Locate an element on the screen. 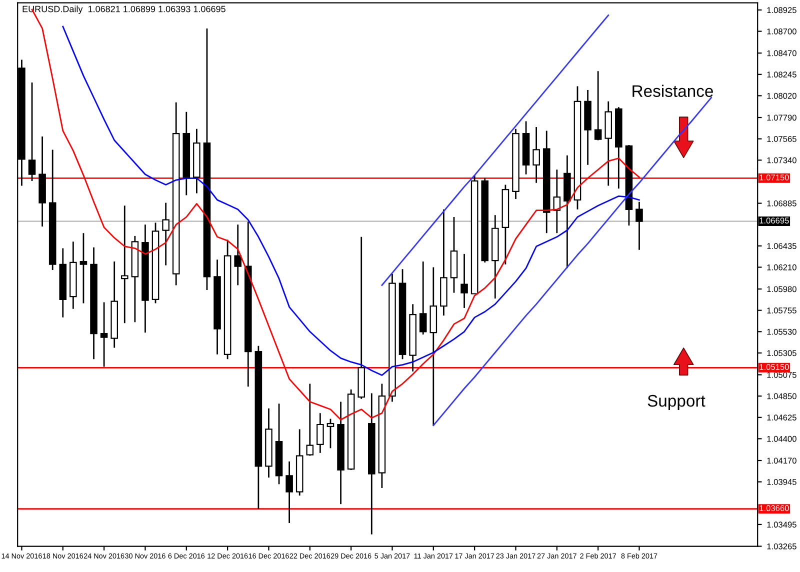 The width and height of the screenshot is (800, 572). ref-line-label: 1.05150 is located at coordinates (774, 367).